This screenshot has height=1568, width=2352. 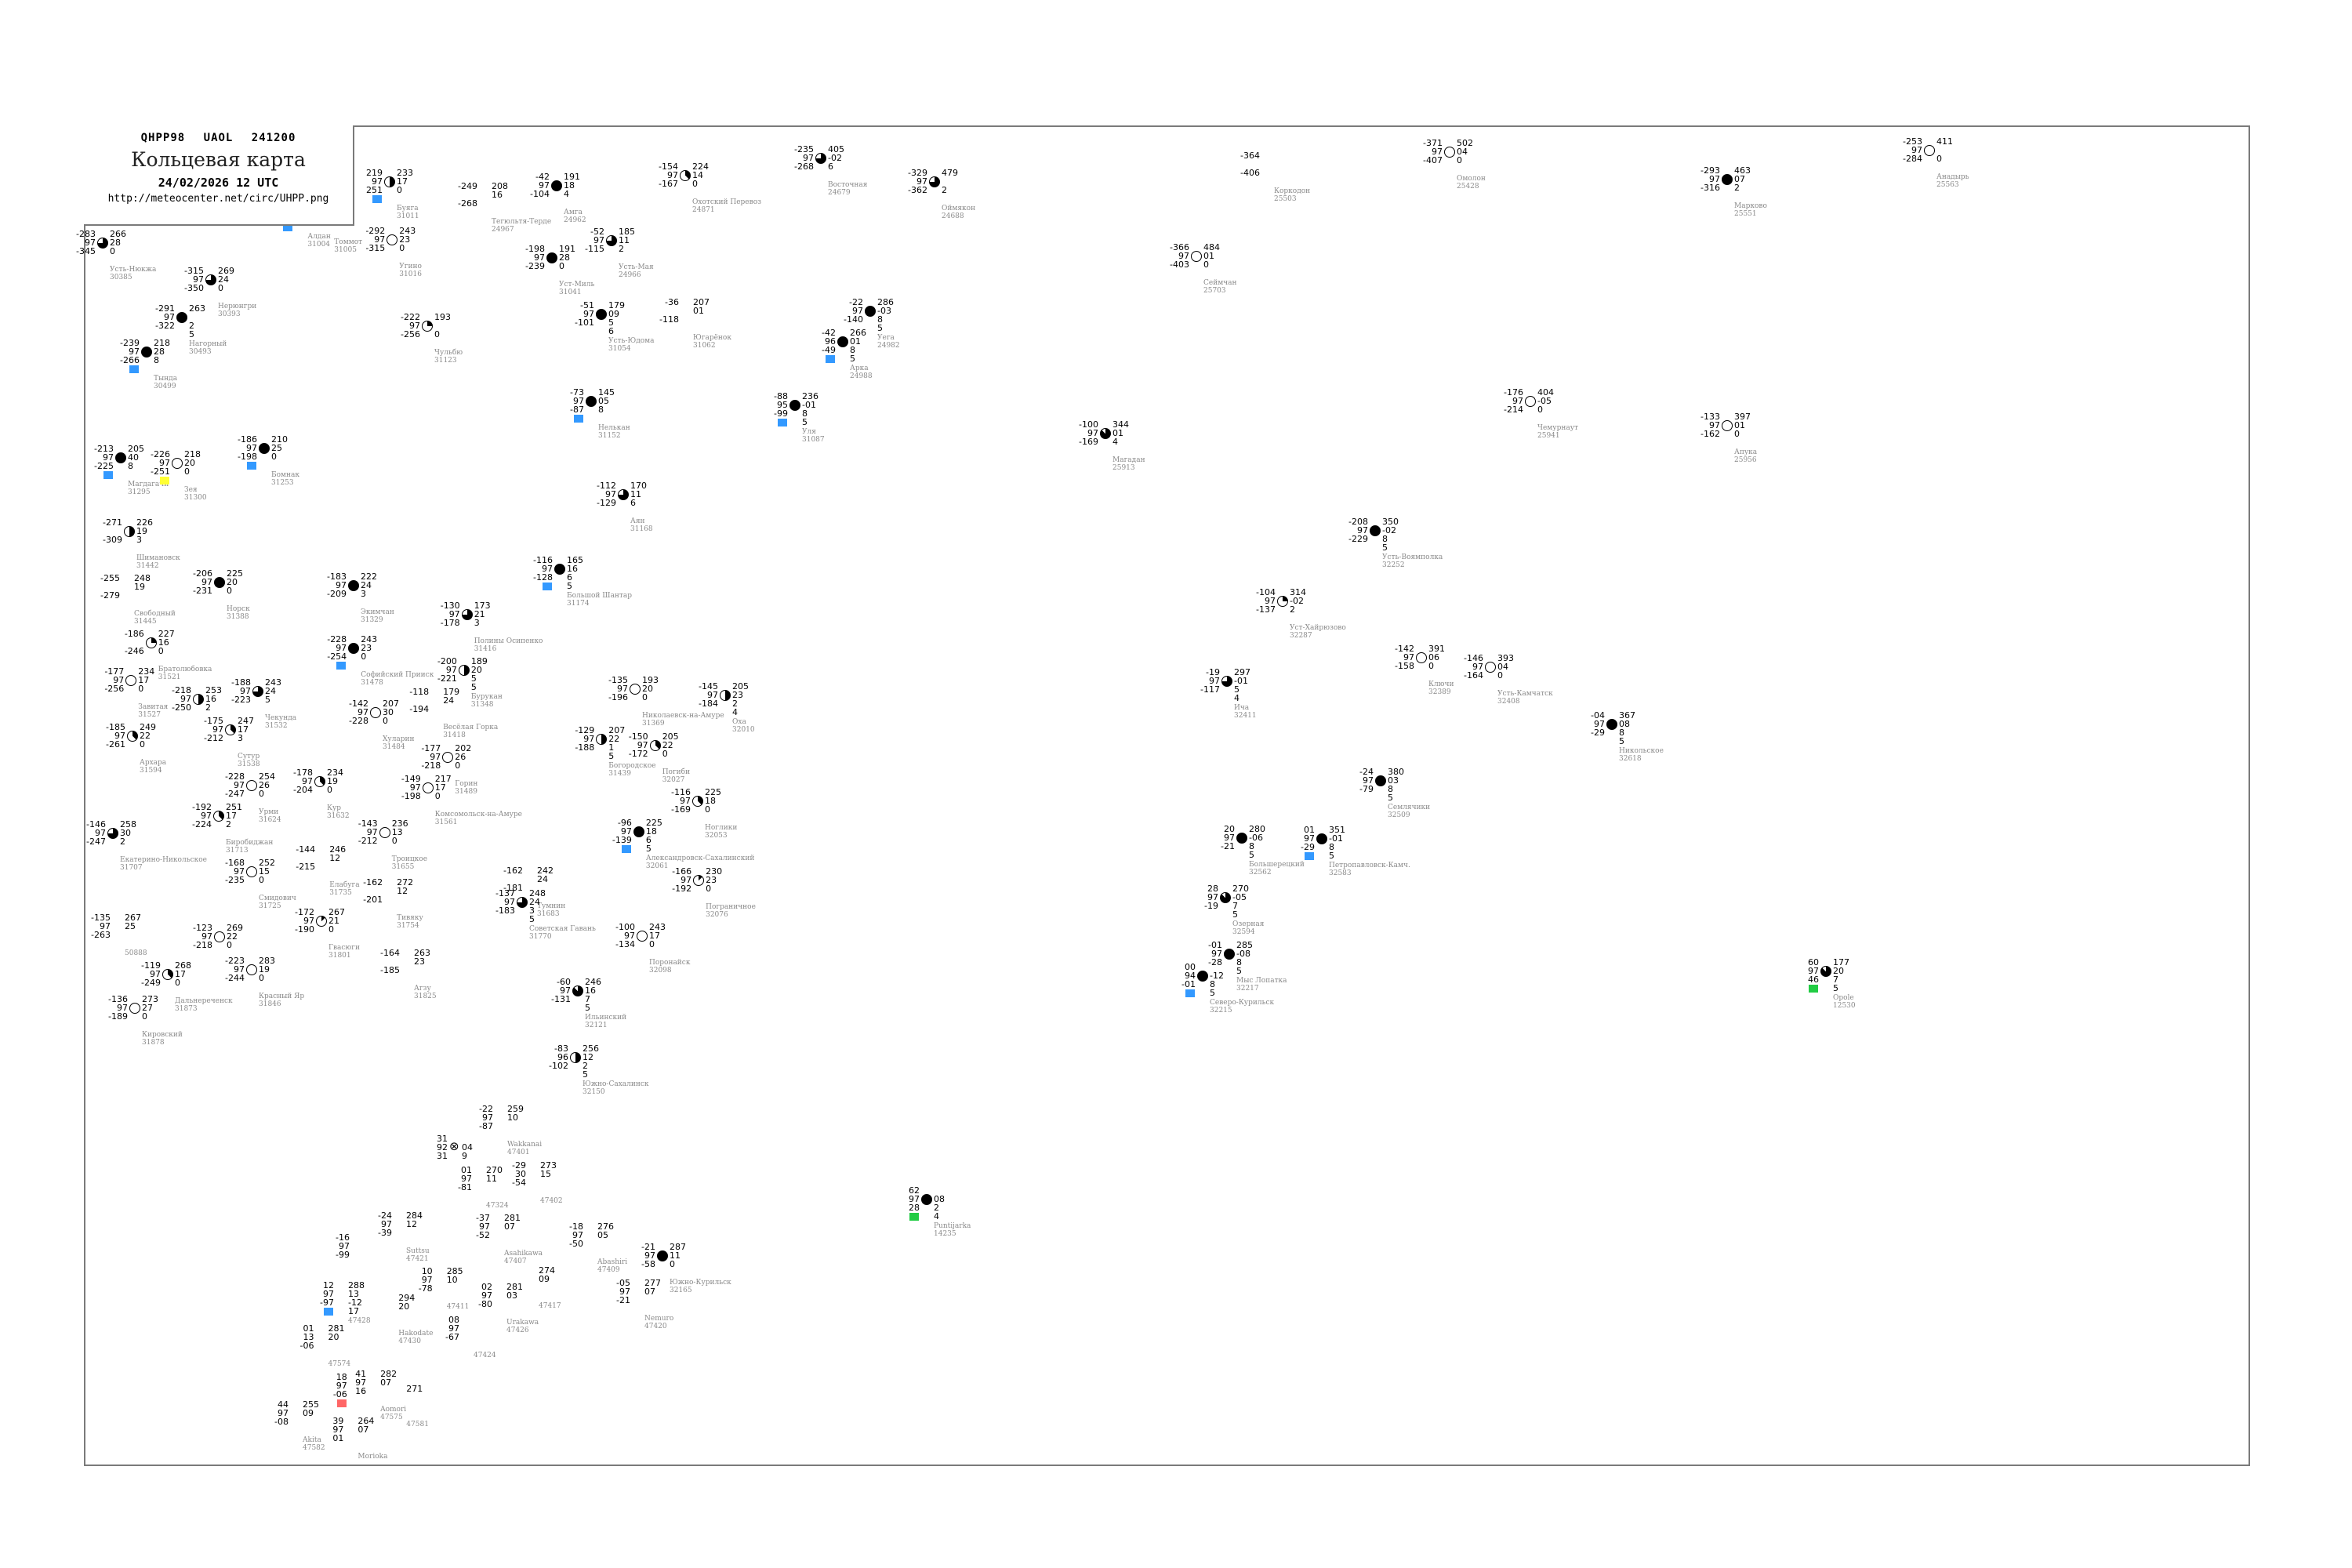 What do you see at coordinates (1389, 530) in the screenshot?
I see `tendency-value: -02` at bounding box center [1389, 530].